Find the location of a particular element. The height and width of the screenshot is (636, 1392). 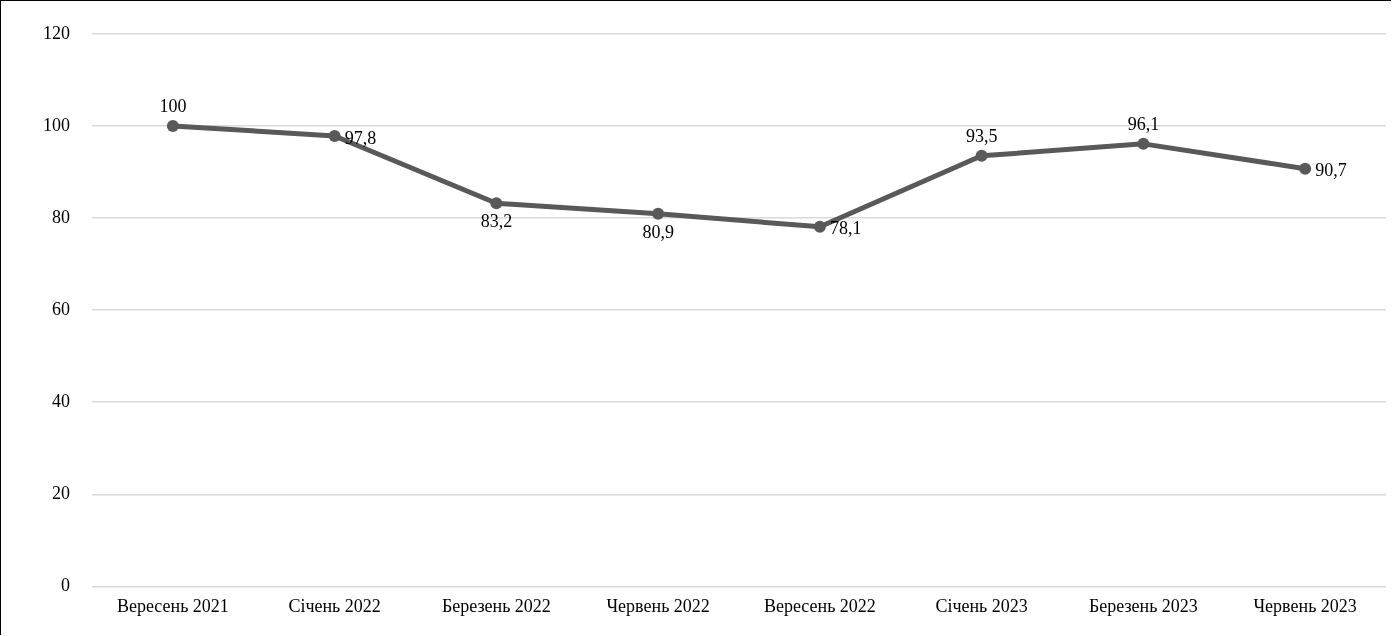

data-label: 80,9 is located at coordinates (658, 231).